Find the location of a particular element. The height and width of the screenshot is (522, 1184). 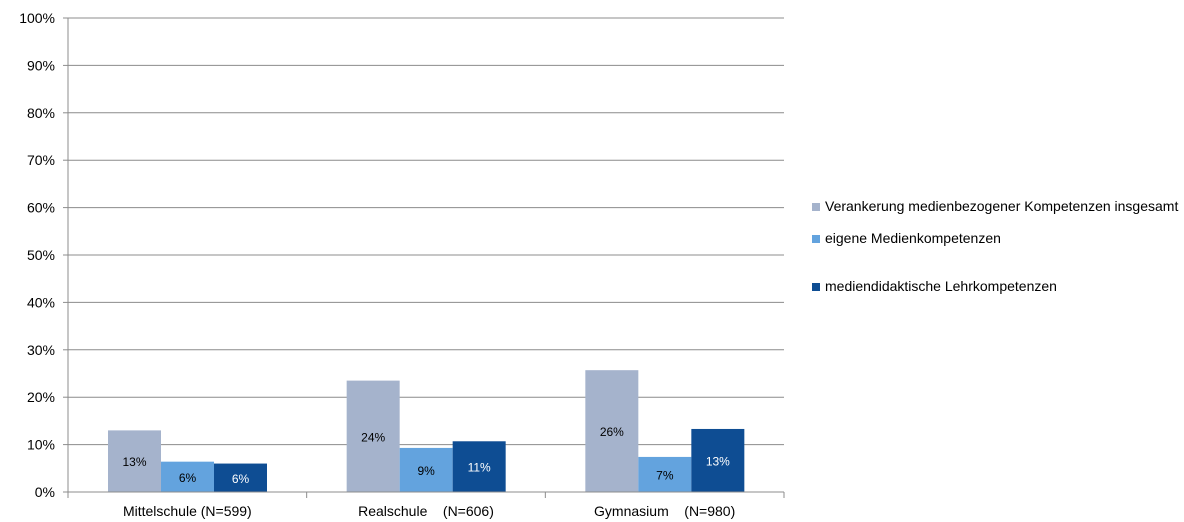

y-tick-label: 70% is located at coordinates (41, 160).